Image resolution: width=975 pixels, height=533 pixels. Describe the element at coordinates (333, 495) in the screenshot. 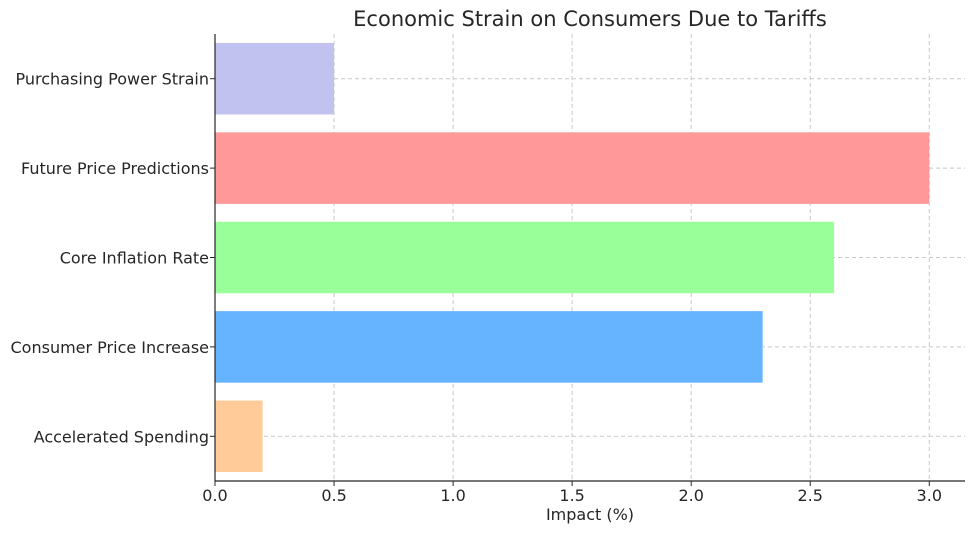

I see `x-tick-label: 0.5` at that location.